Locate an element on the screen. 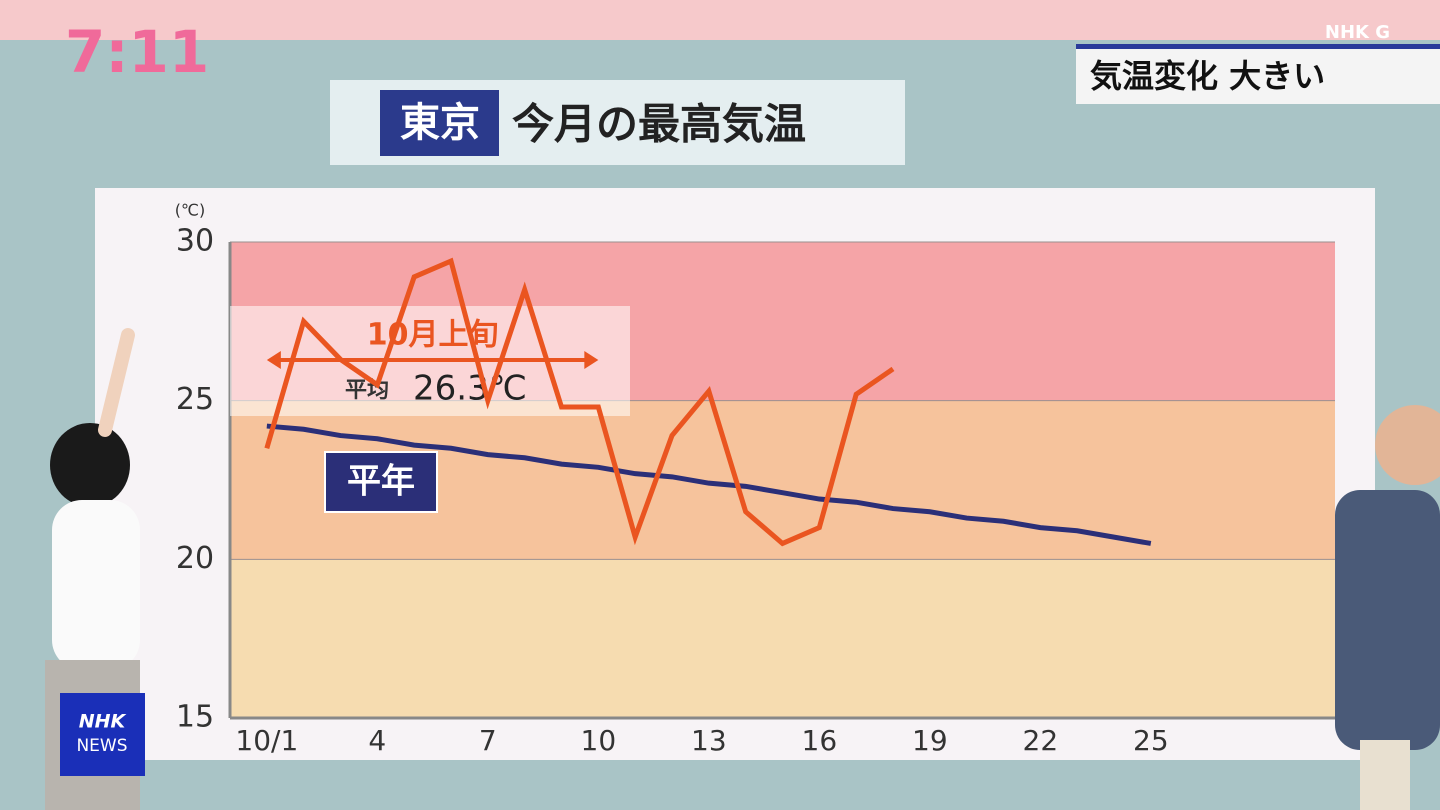  x-tick-label: 16 is located at coordinates (820, 740).